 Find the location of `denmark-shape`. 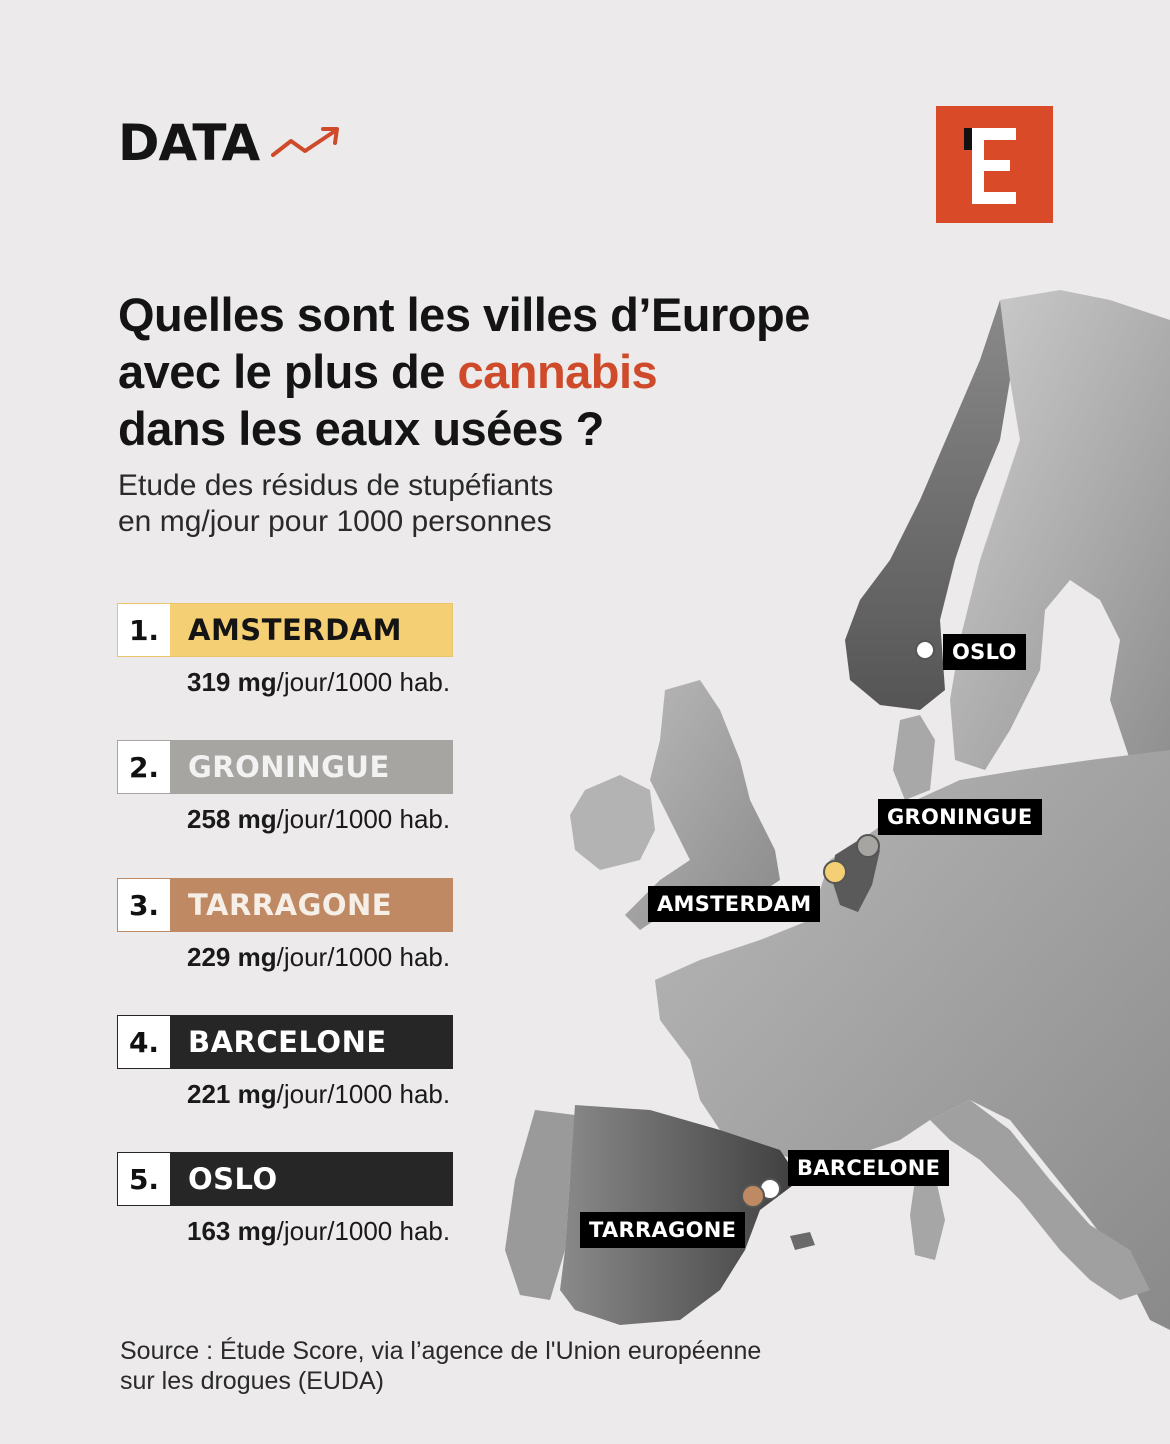

denmark-shape is located at coordinates (914, 757).